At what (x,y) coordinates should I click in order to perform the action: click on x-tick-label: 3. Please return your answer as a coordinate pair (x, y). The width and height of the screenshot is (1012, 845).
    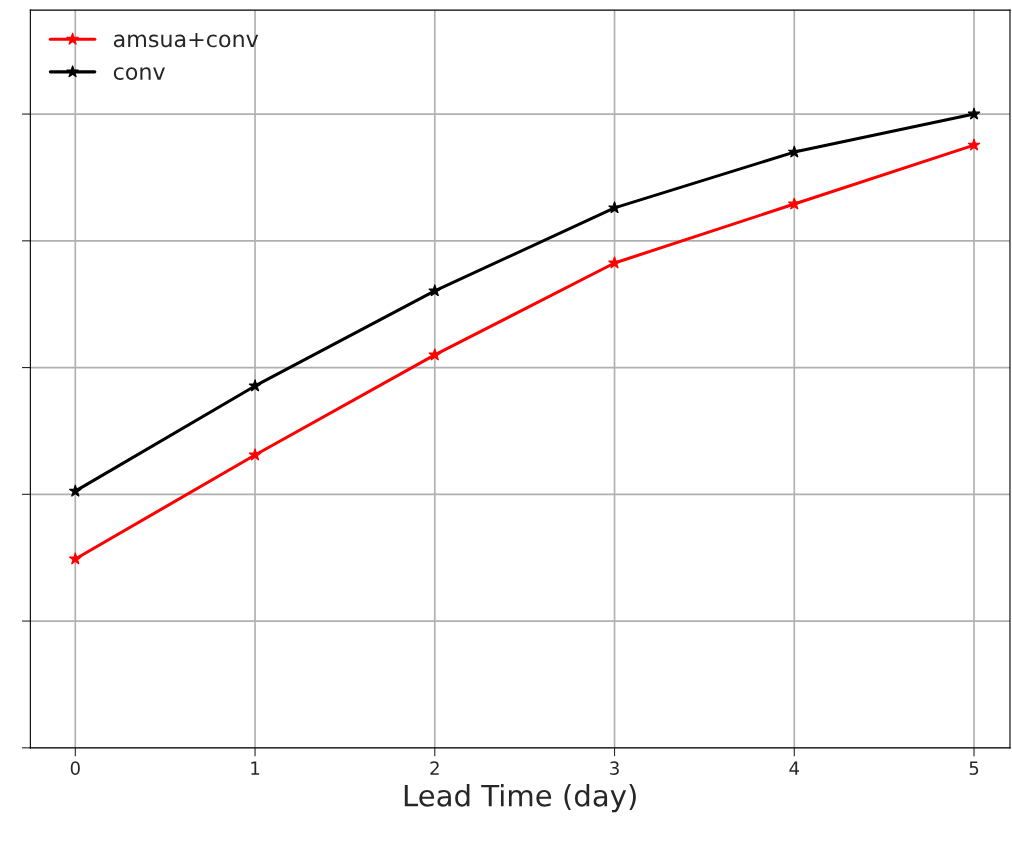
    Looking at the image, I should click on (614, 768).